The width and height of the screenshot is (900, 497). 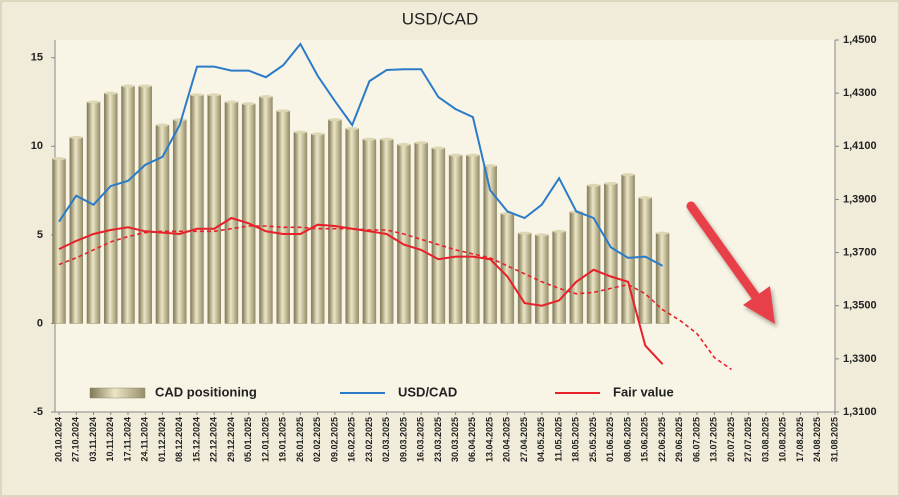 I want to click on y2-tick-label: 1,3300, so click(x=860, y=359).